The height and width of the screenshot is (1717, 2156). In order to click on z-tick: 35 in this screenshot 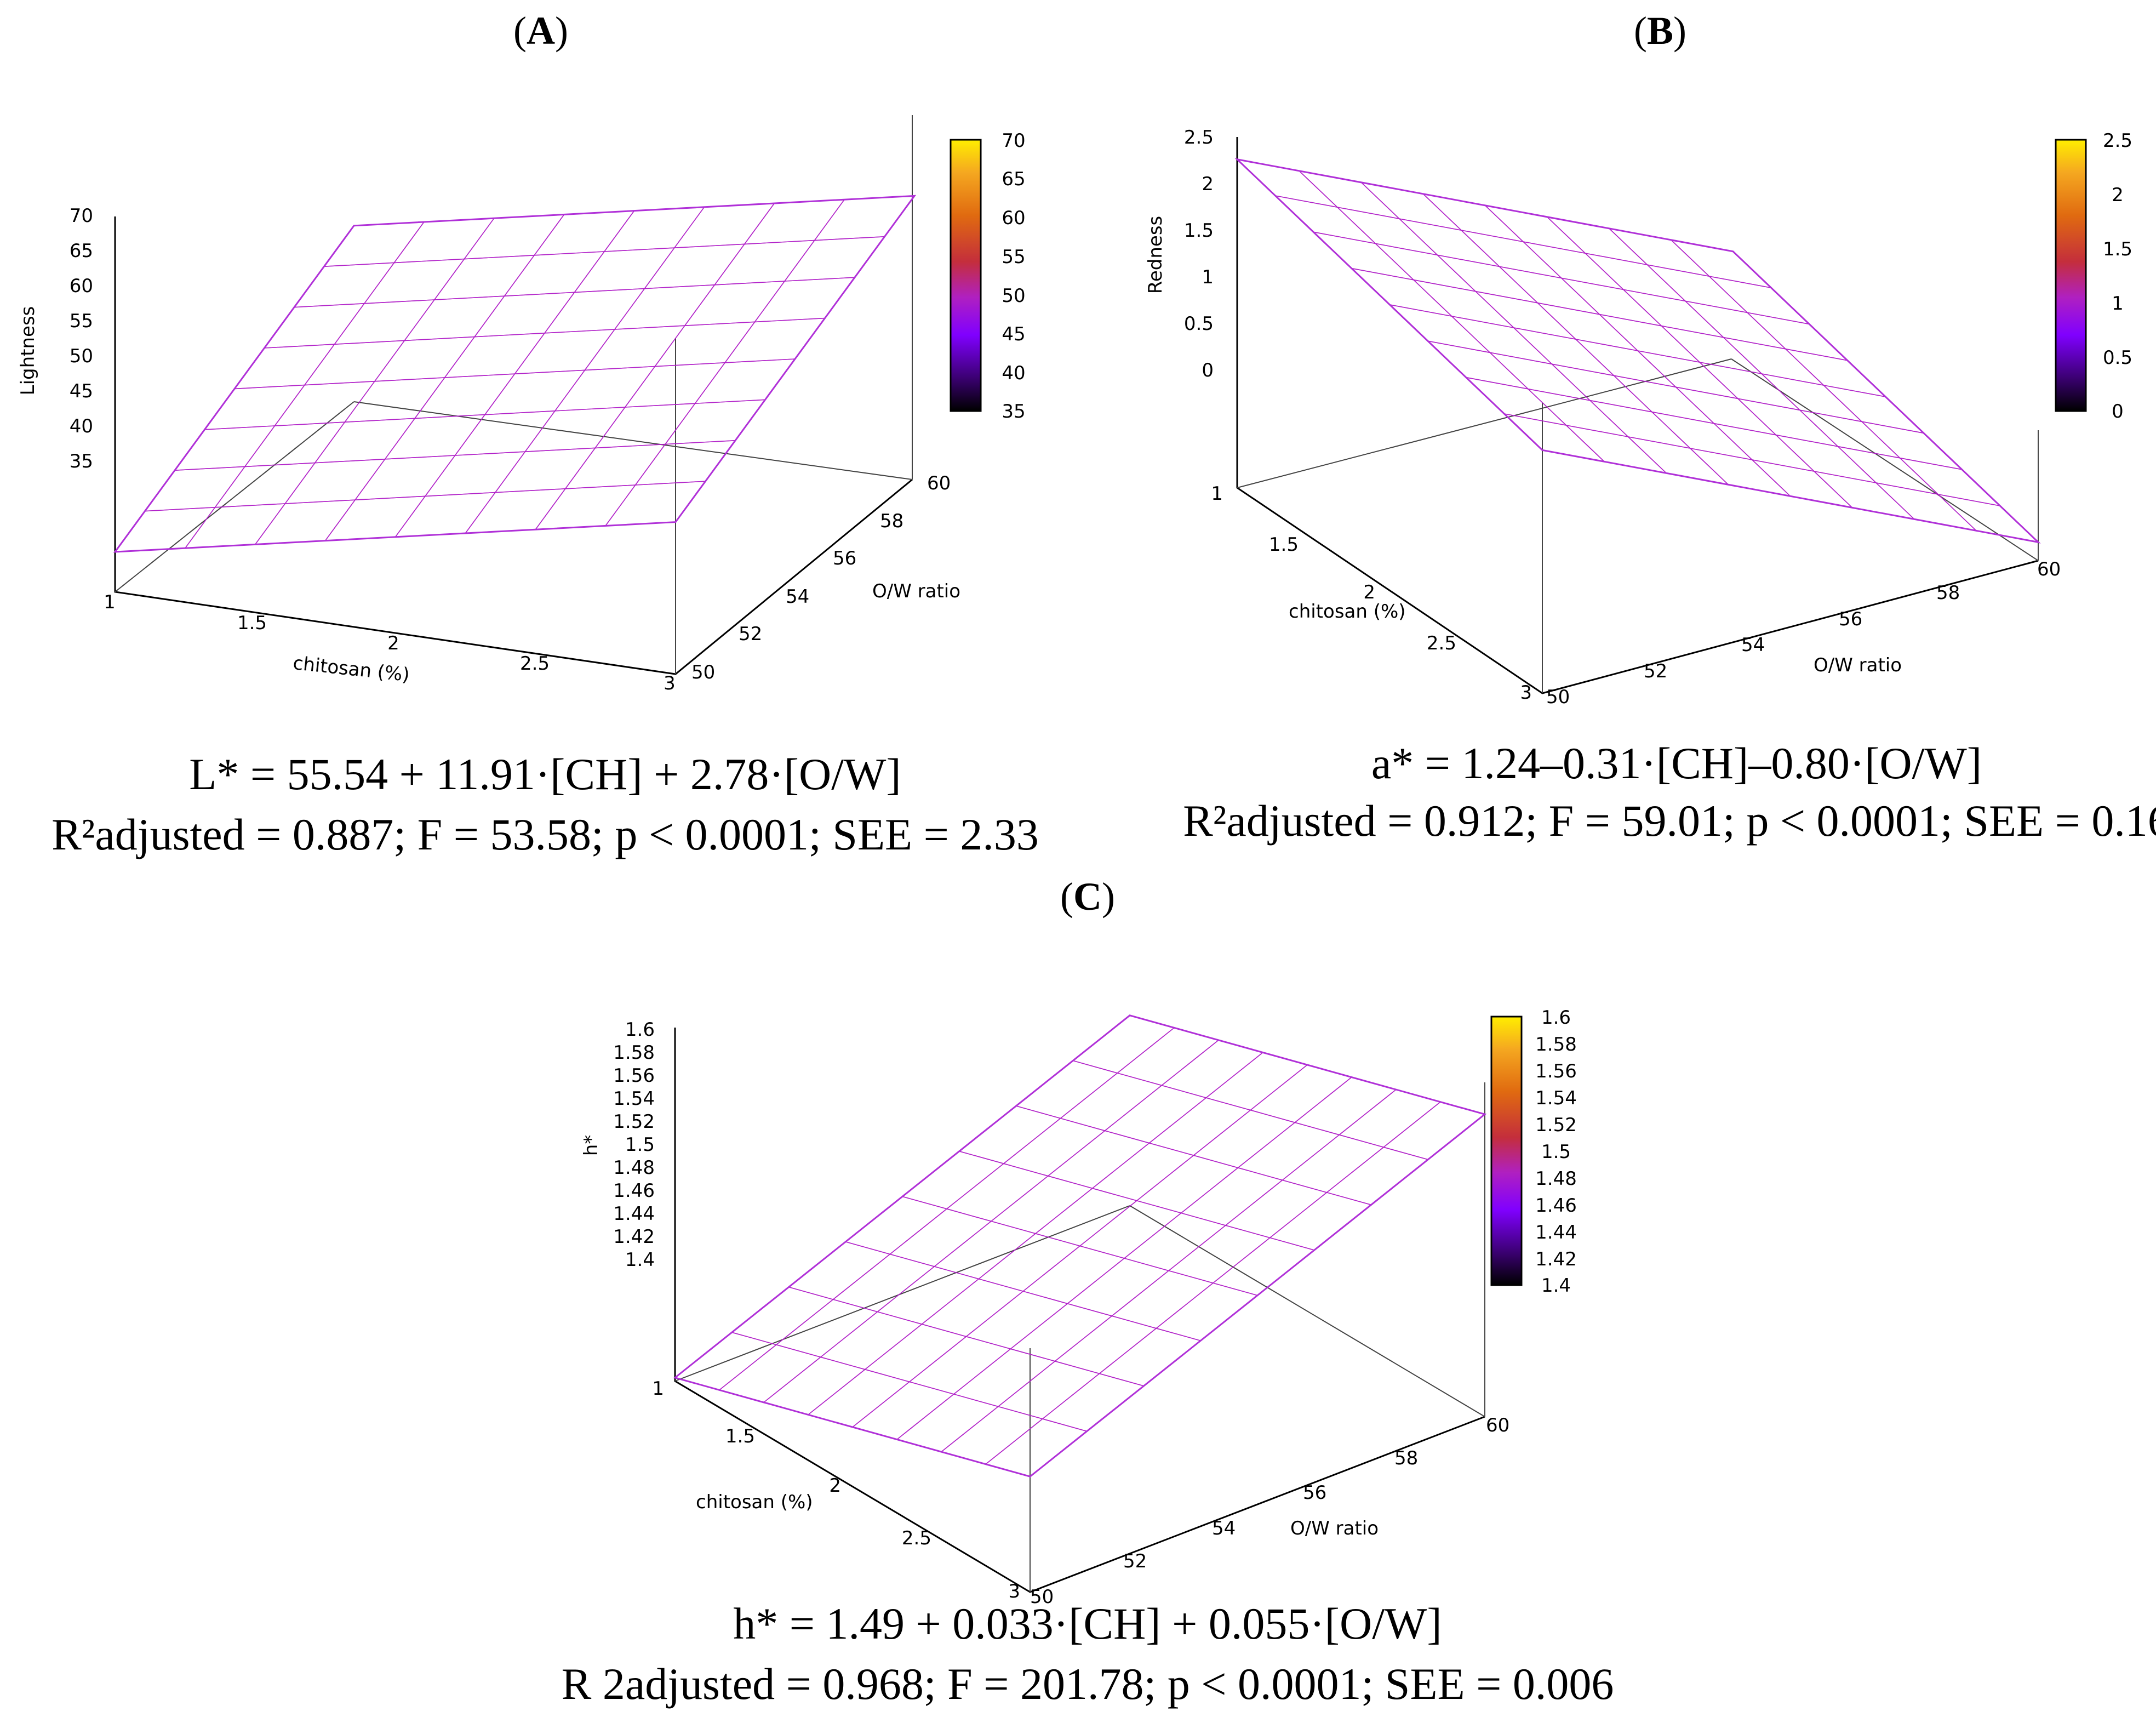, I will do `click(81, 461)`.